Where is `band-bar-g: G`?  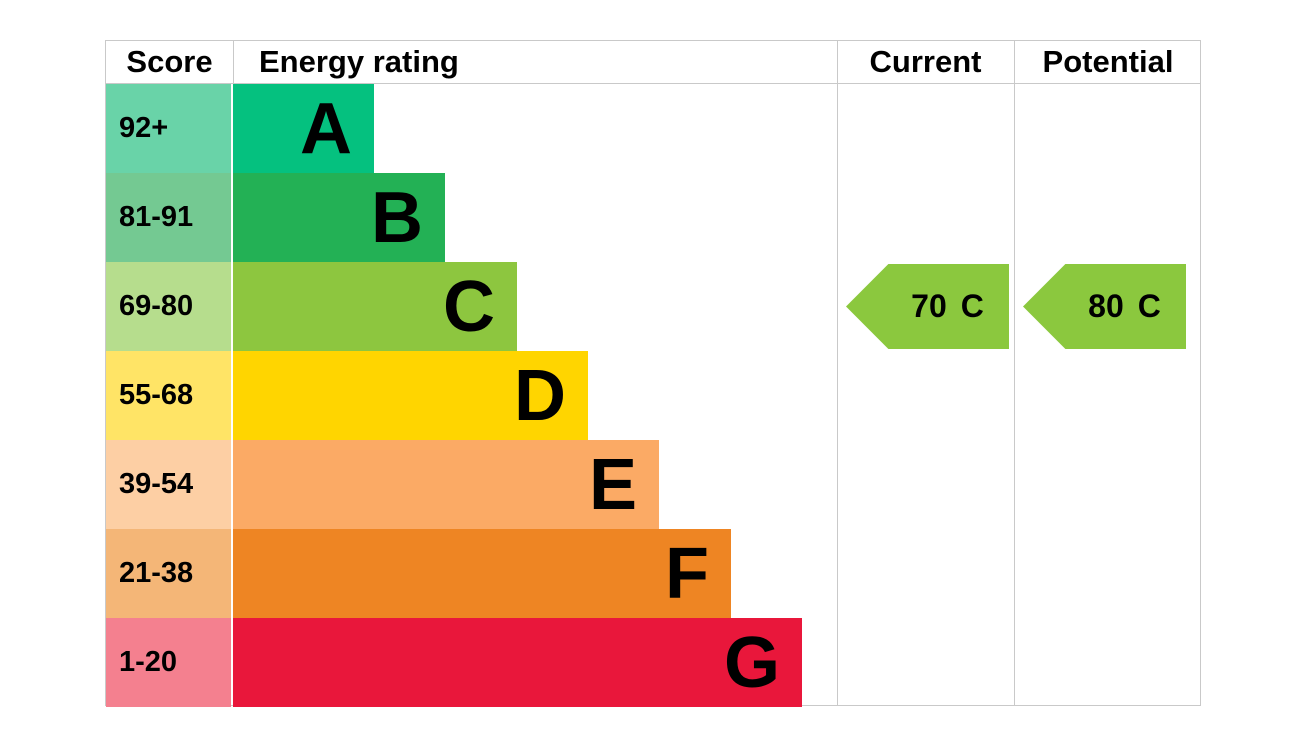 band-bar-g: G is located at coordinates (517, 662).